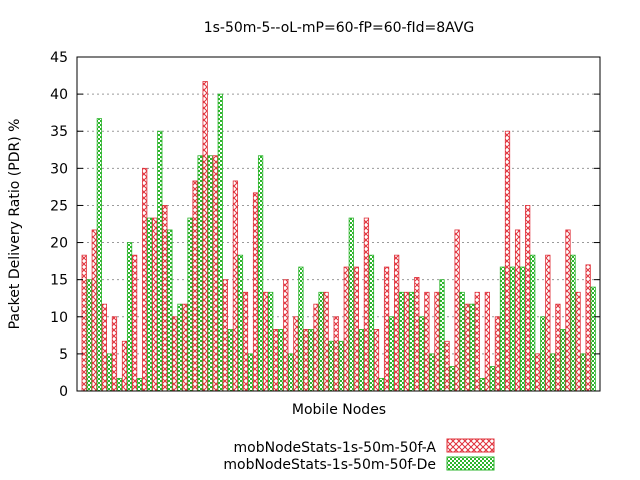 Image resolution: width=640 pixels, height=480 pixels. I want to click on y-tick-label: 10, so click(59, 318).